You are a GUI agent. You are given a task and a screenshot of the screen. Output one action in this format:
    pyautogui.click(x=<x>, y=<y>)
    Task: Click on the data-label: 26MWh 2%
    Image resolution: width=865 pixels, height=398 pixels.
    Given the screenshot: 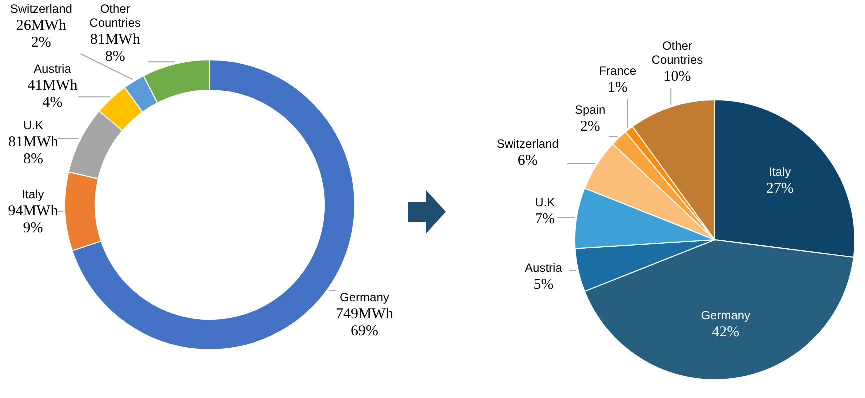 What is the action you would take?
    pyautogui.click(x=41, y=34)
    